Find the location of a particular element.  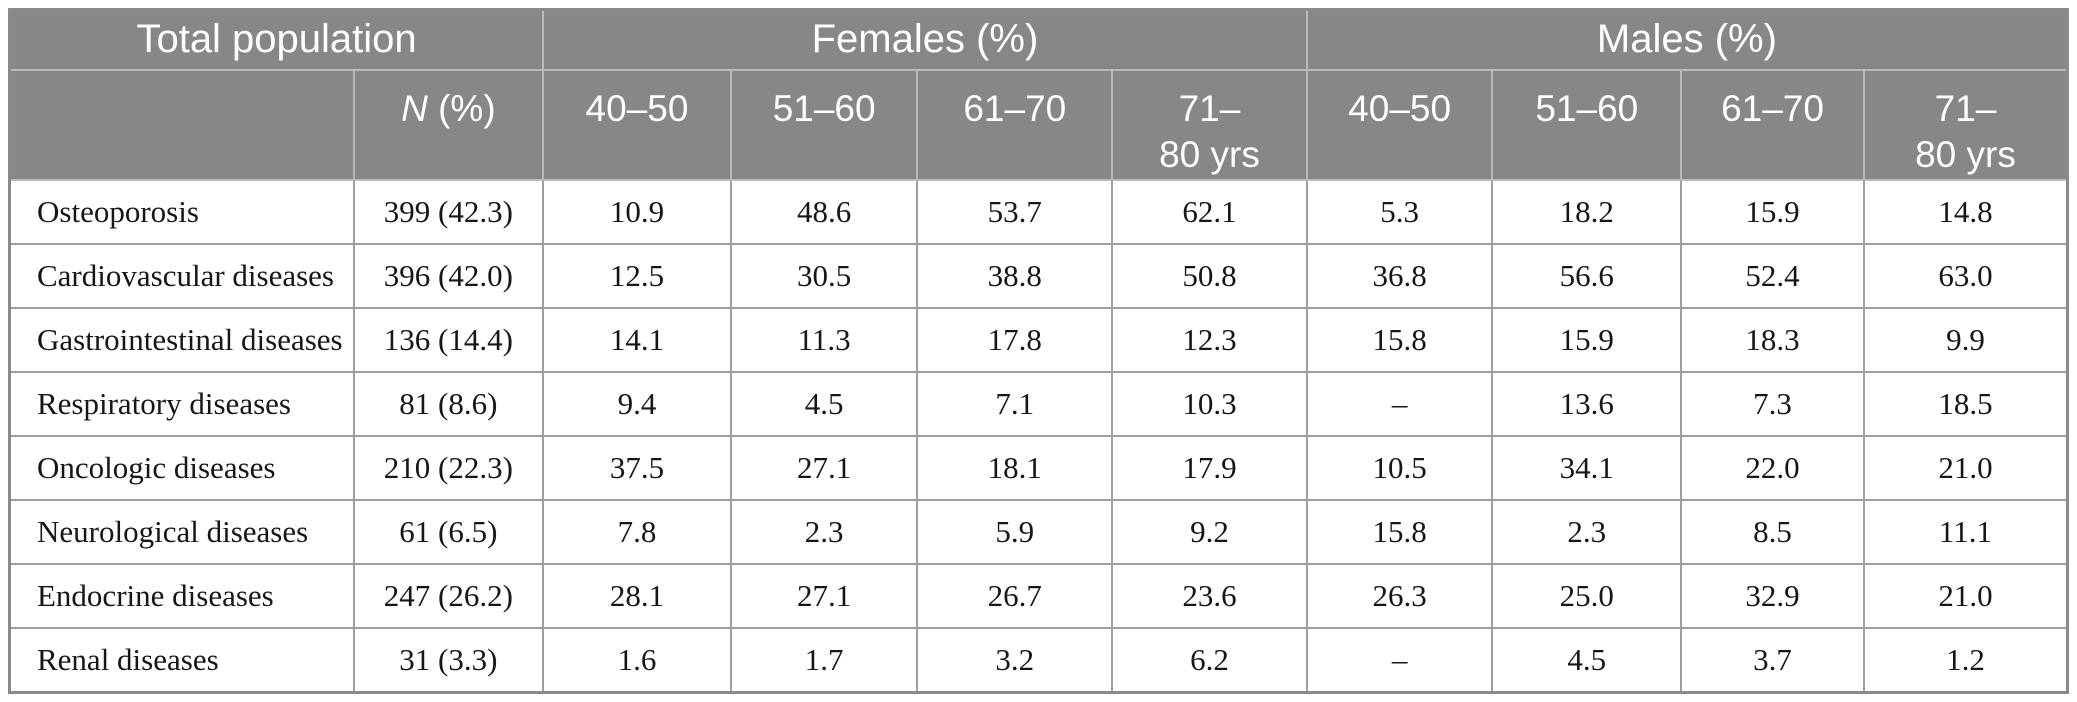

header-group-row: Total population Females (%) Males (%) is located at coordinates (1038, 39).